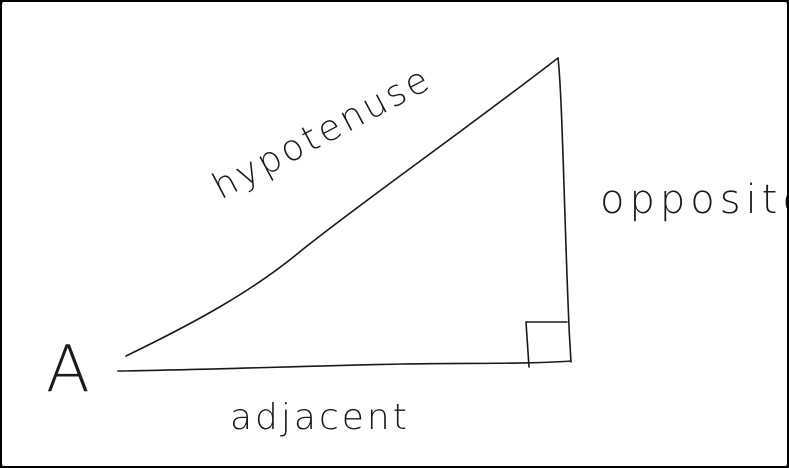  What do you see at coordinates (693, 200) in the screenshot?
I see `opposite-label: opposite` at bounding box center [693, 200].